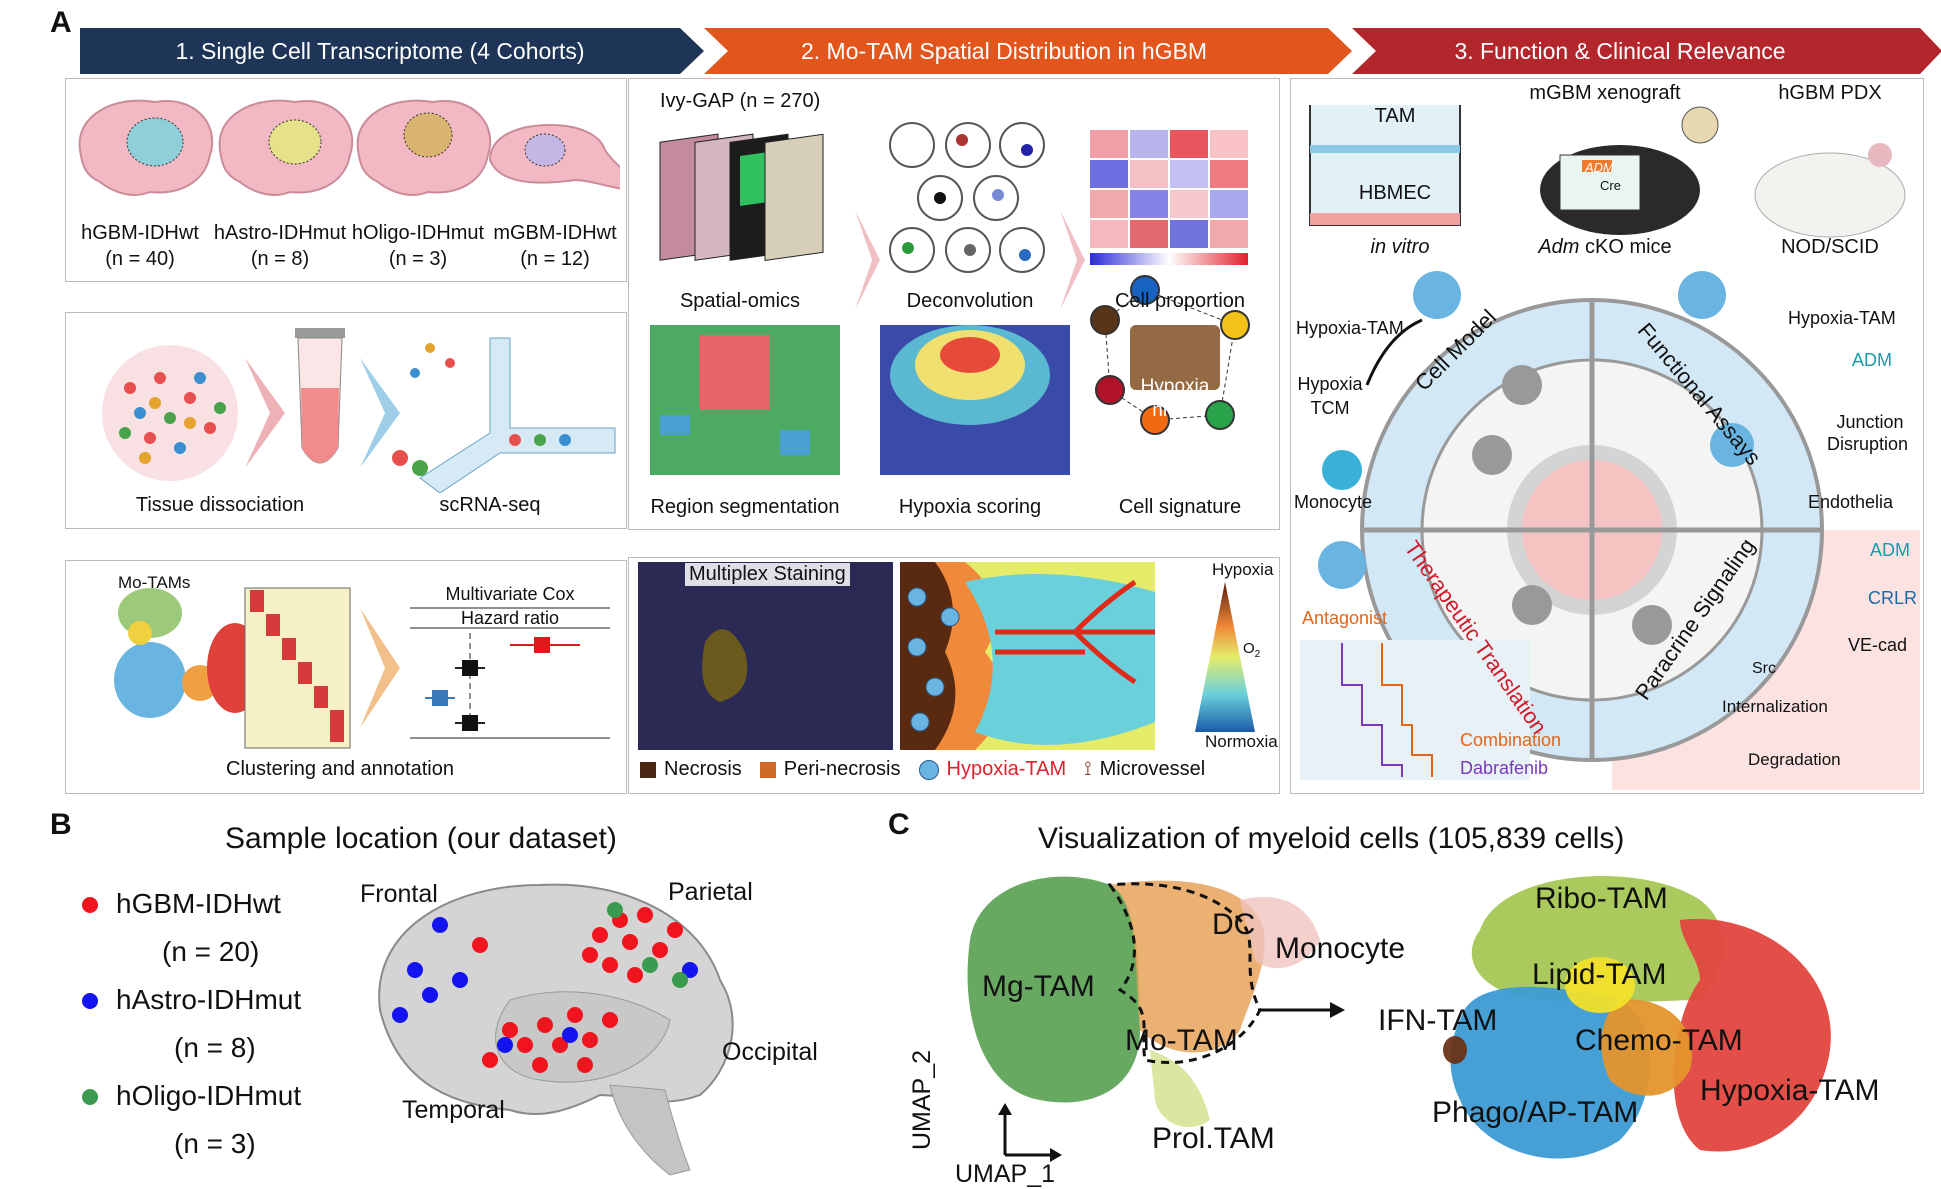 This screenshot has height=1189, width=1941. What do you see at coordinates (90, 905) in the screenshot?
I see `red-dot-icon` at bounding box center [90, 905].